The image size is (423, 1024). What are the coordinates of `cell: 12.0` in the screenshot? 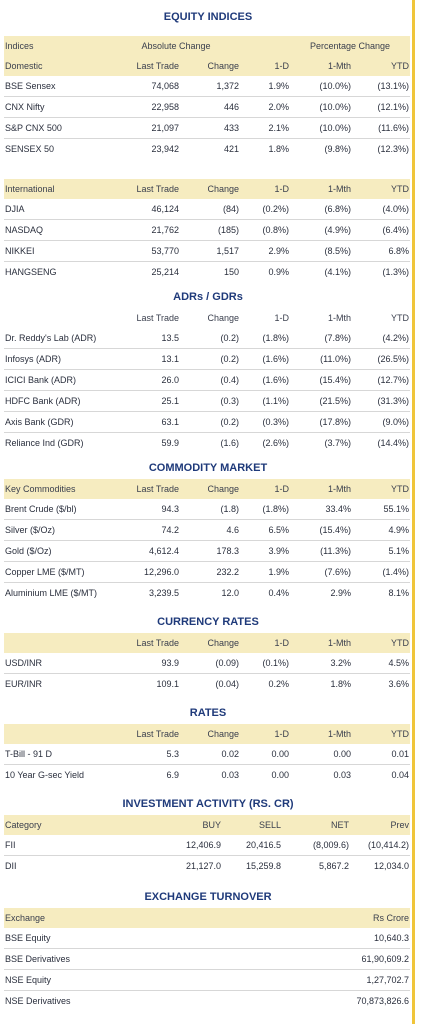 It's located at (230, 593).